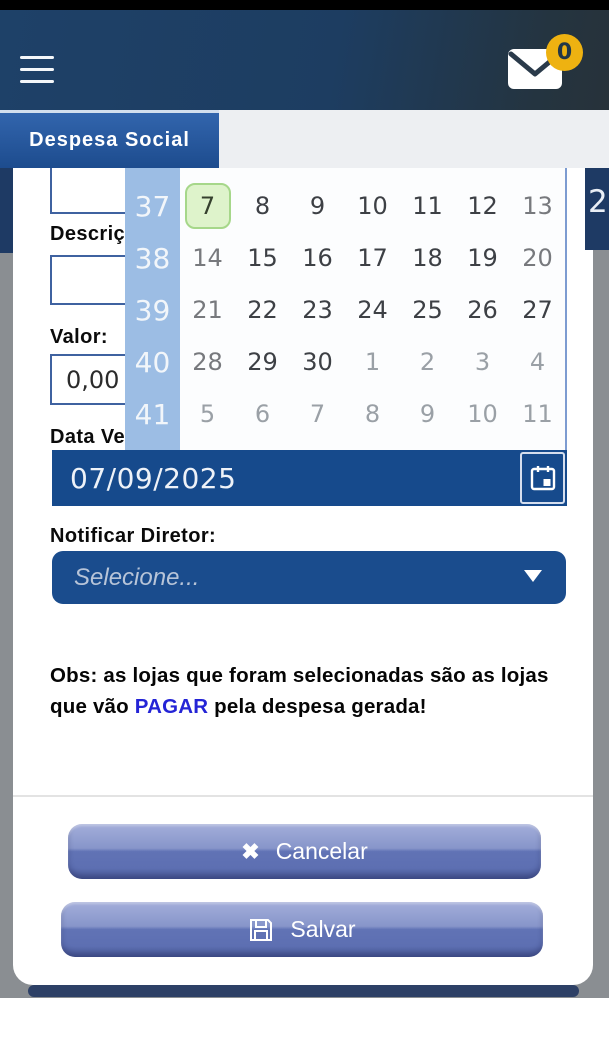  What do you see at coordinates (427, 310) in the screenshot?
I see `calendar-day: 25` at bounding box center [427, 310].